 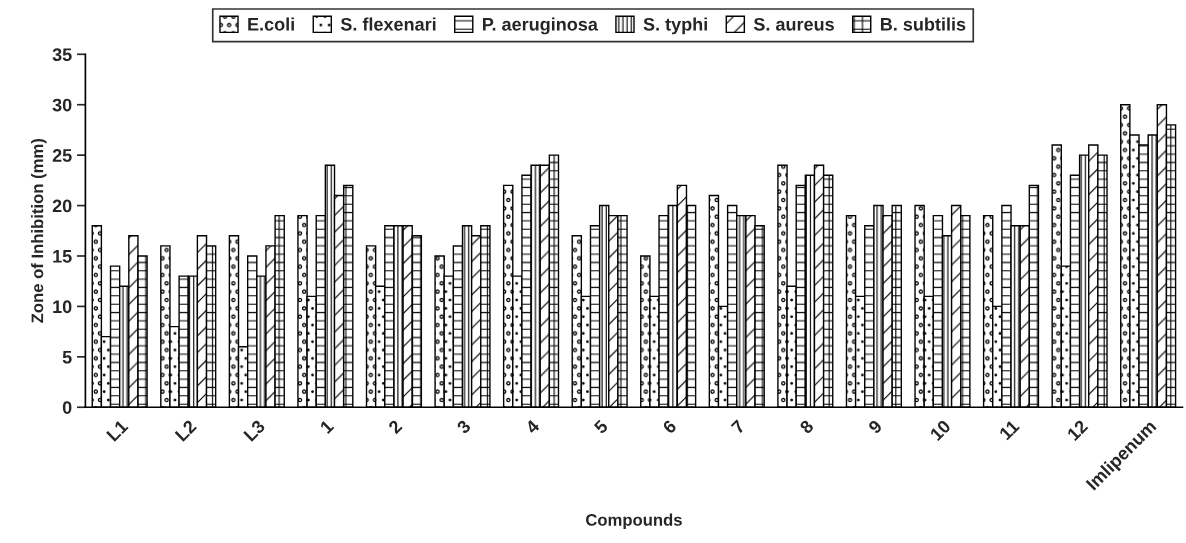 What do you see at coordinates (875, 427) in the screenshot?
I see `x-tick-label: 9` at bounding box center [875, 427].